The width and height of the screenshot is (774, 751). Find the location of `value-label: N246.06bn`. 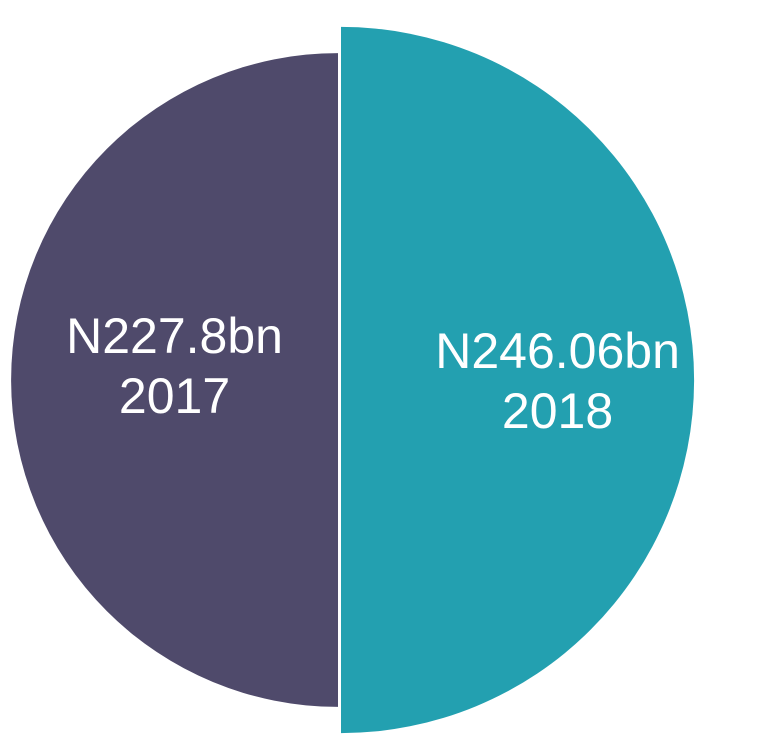

value-label: N246.06bn is located at coordinates (557, 351).